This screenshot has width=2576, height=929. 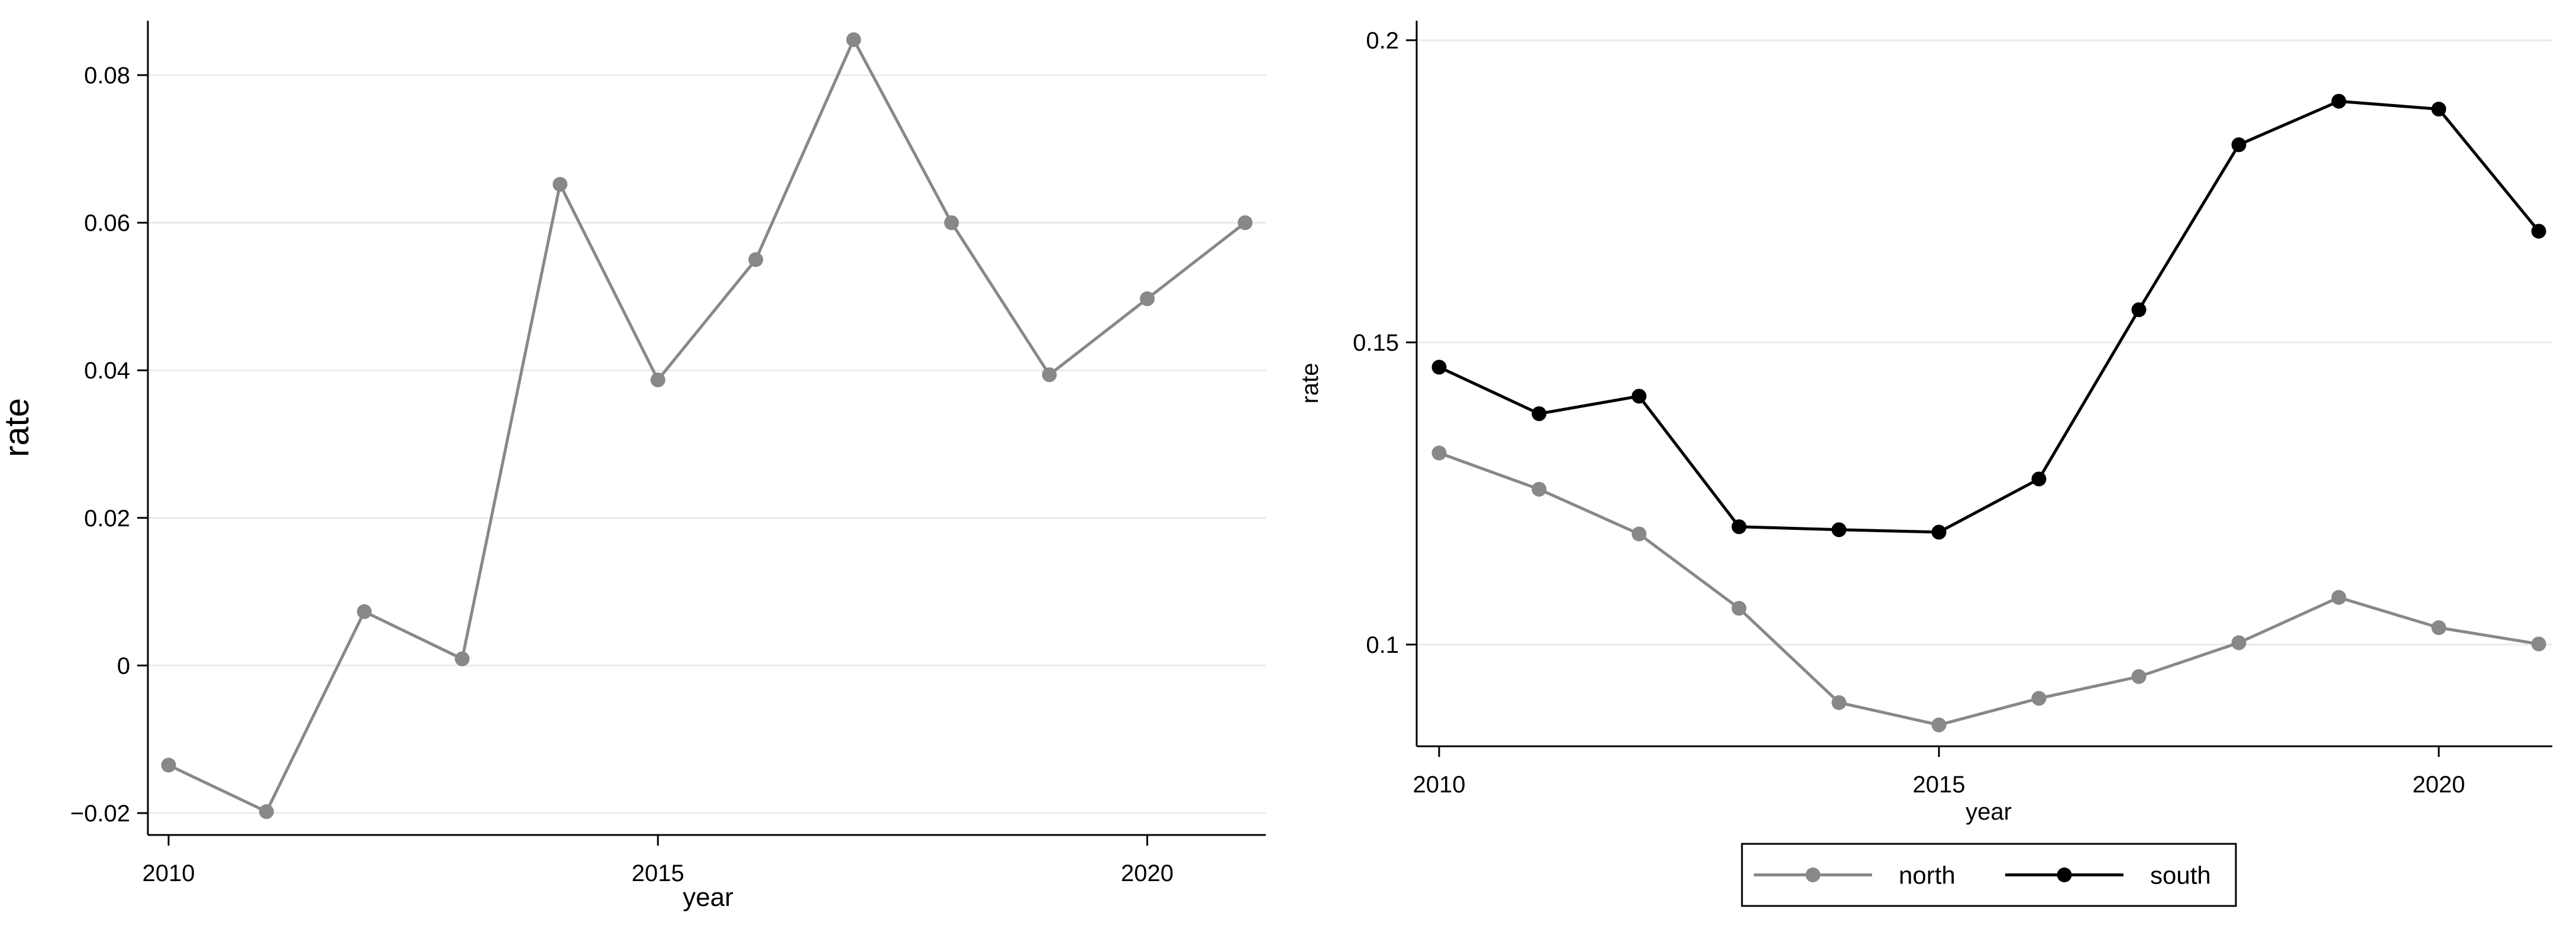 What do you see at coordinates (1310, 383) in the screenshot?
I see `right-y-axis-title: rate` at bounding box center [1310, 383].